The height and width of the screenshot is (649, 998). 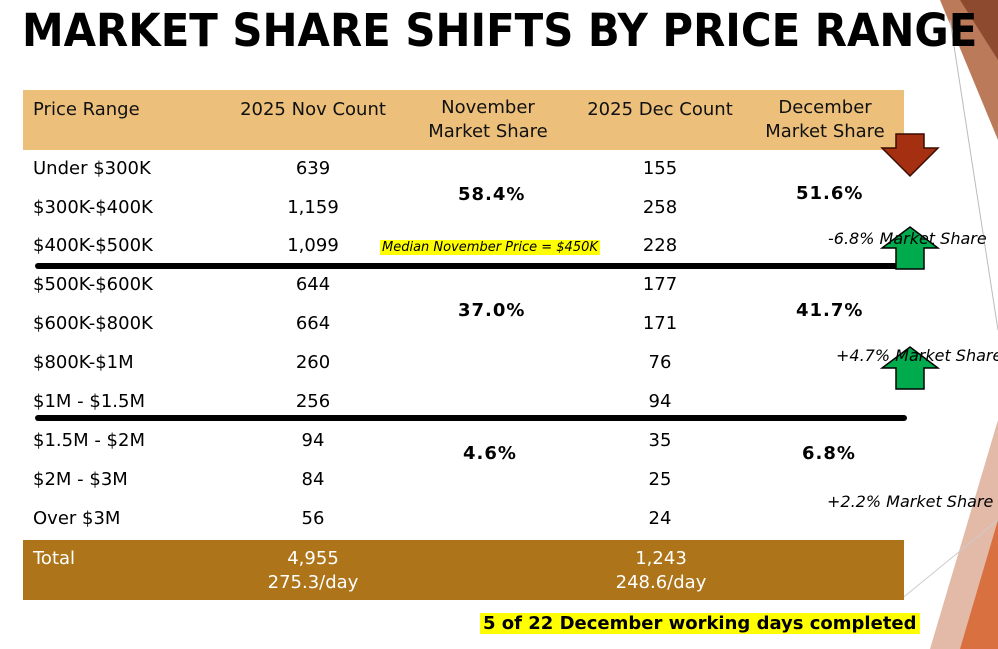 What do you see at coordinates (492, 194) in the screenshot?
I see `nov-share-group-1: 58.4%` at bounding box center [492, 194].